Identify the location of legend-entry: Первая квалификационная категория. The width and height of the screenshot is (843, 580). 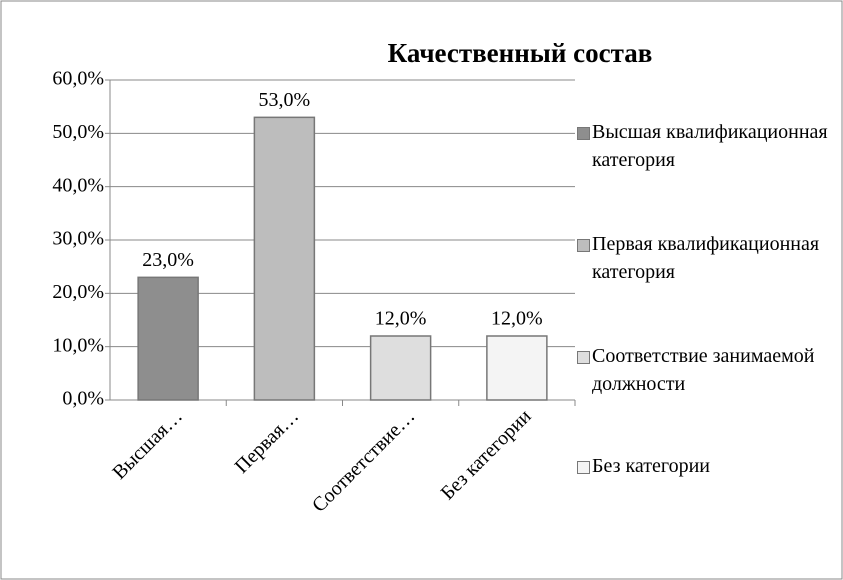
(706, 258).